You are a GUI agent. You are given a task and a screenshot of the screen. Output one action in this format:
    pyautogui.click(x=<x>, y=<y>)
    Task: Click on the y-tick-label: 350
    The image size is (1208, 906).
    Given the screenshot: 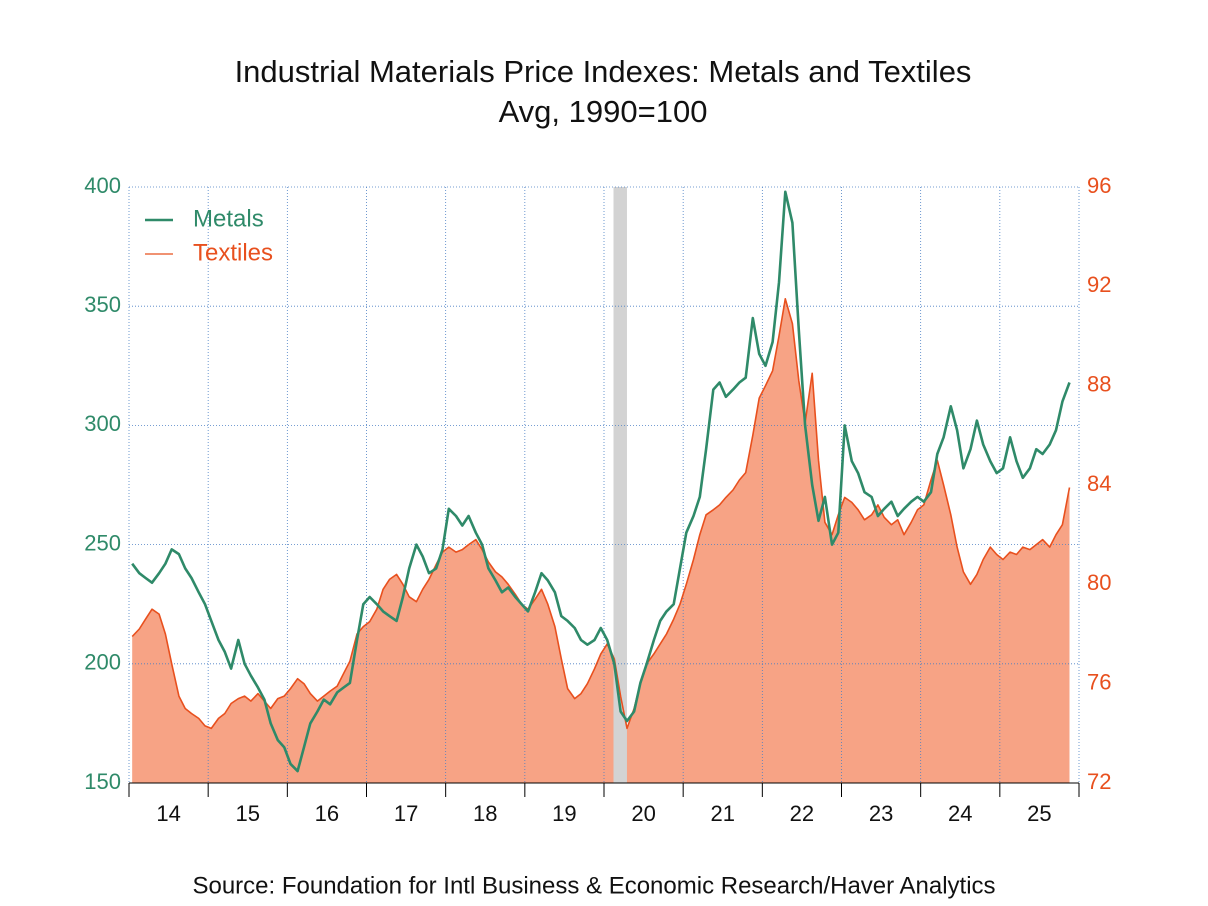 What is the action you would take?
    pyautogui.click(x=102, y=304)
    